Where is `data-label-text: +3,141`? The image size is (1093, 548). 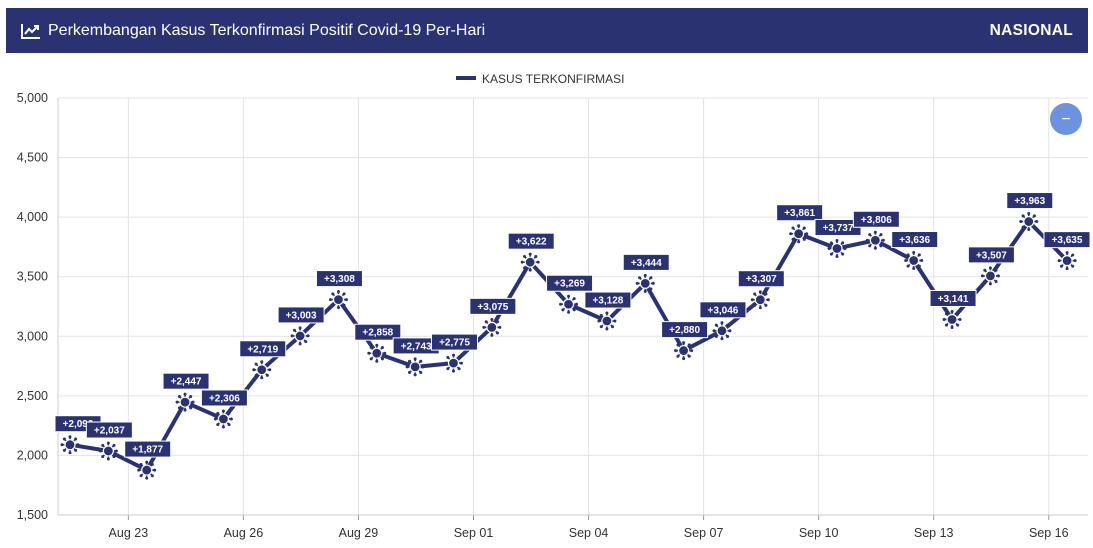 data-label-text: +3,141 is located at coordinates (953, 299).